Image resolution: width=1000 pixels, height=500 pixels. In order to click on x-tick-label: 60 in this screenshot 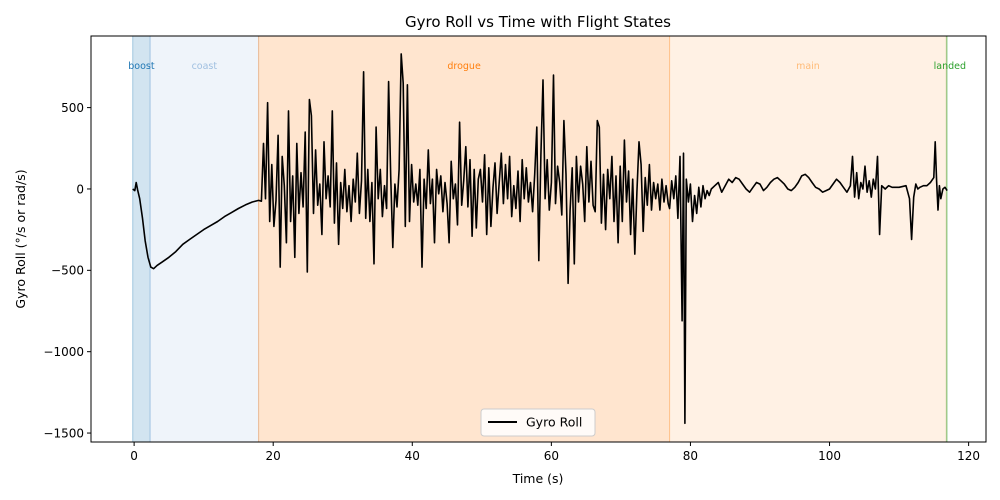, I will do `click(551, 456)`.